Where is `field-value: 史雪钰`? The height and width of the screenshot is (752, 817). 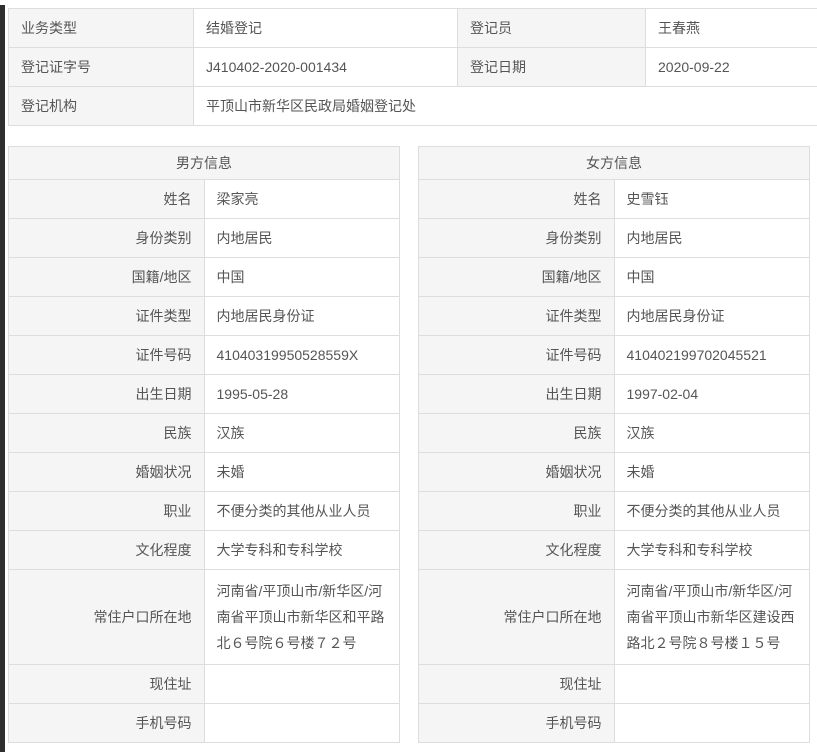
field-value: 史雪钰 is located at coordinates (711, 199).